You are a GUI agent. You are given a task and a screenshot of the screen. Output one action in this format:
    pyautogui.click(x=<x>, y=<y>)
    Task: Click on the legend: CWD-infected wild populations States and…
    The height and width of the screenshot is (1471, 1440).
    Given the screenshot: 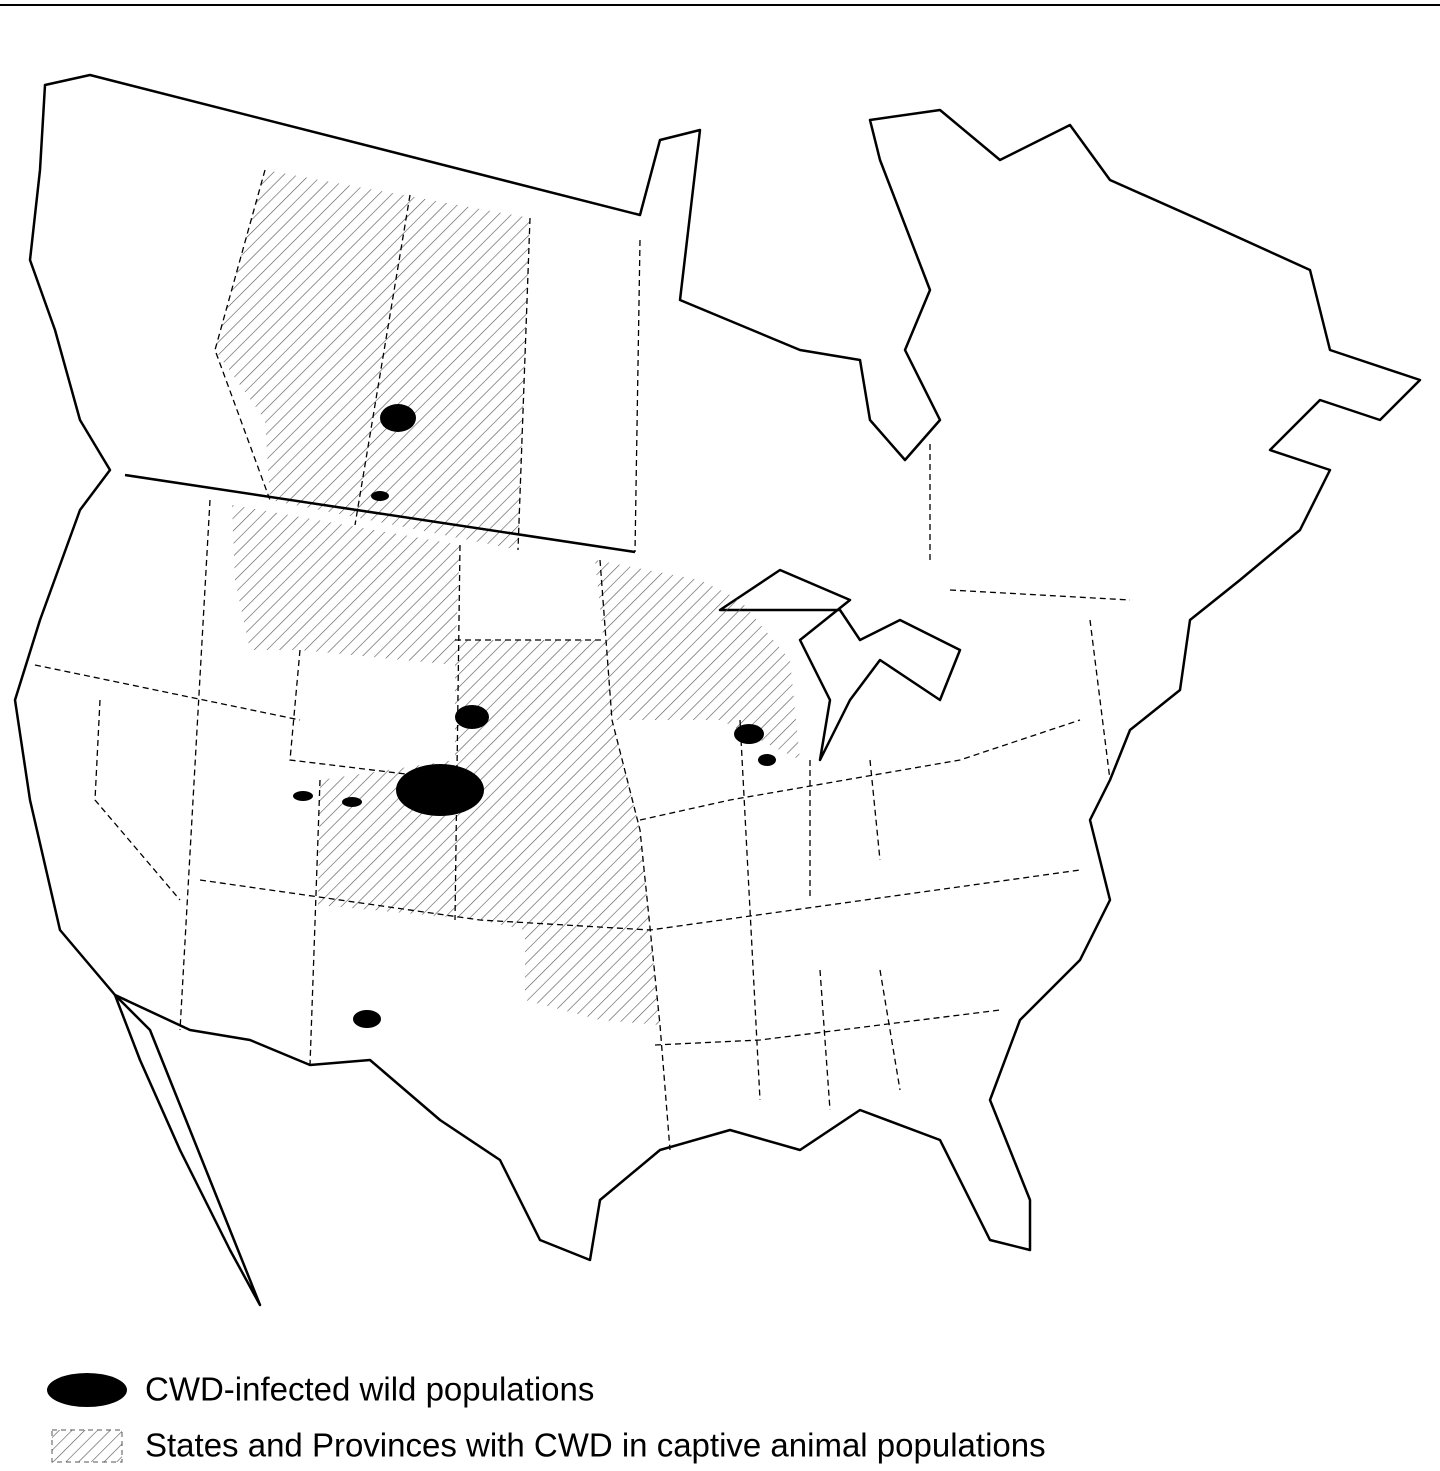 What is the action you would take?
    pyautogui.click(x=546, y=1417)
    